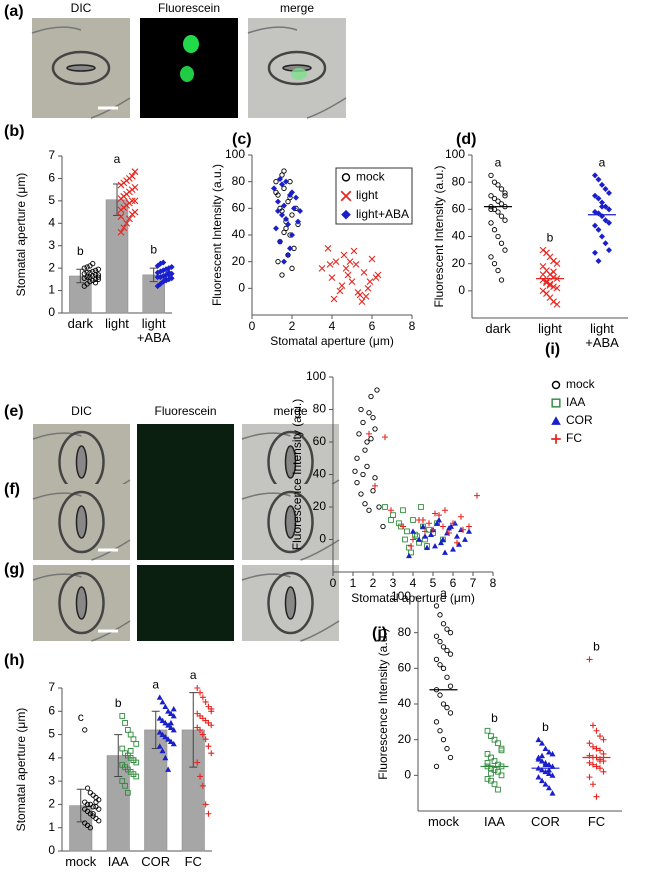  Describe the element at coordinates (379, 633) in the screenshot. I see `panel-label: (j)` at that location.